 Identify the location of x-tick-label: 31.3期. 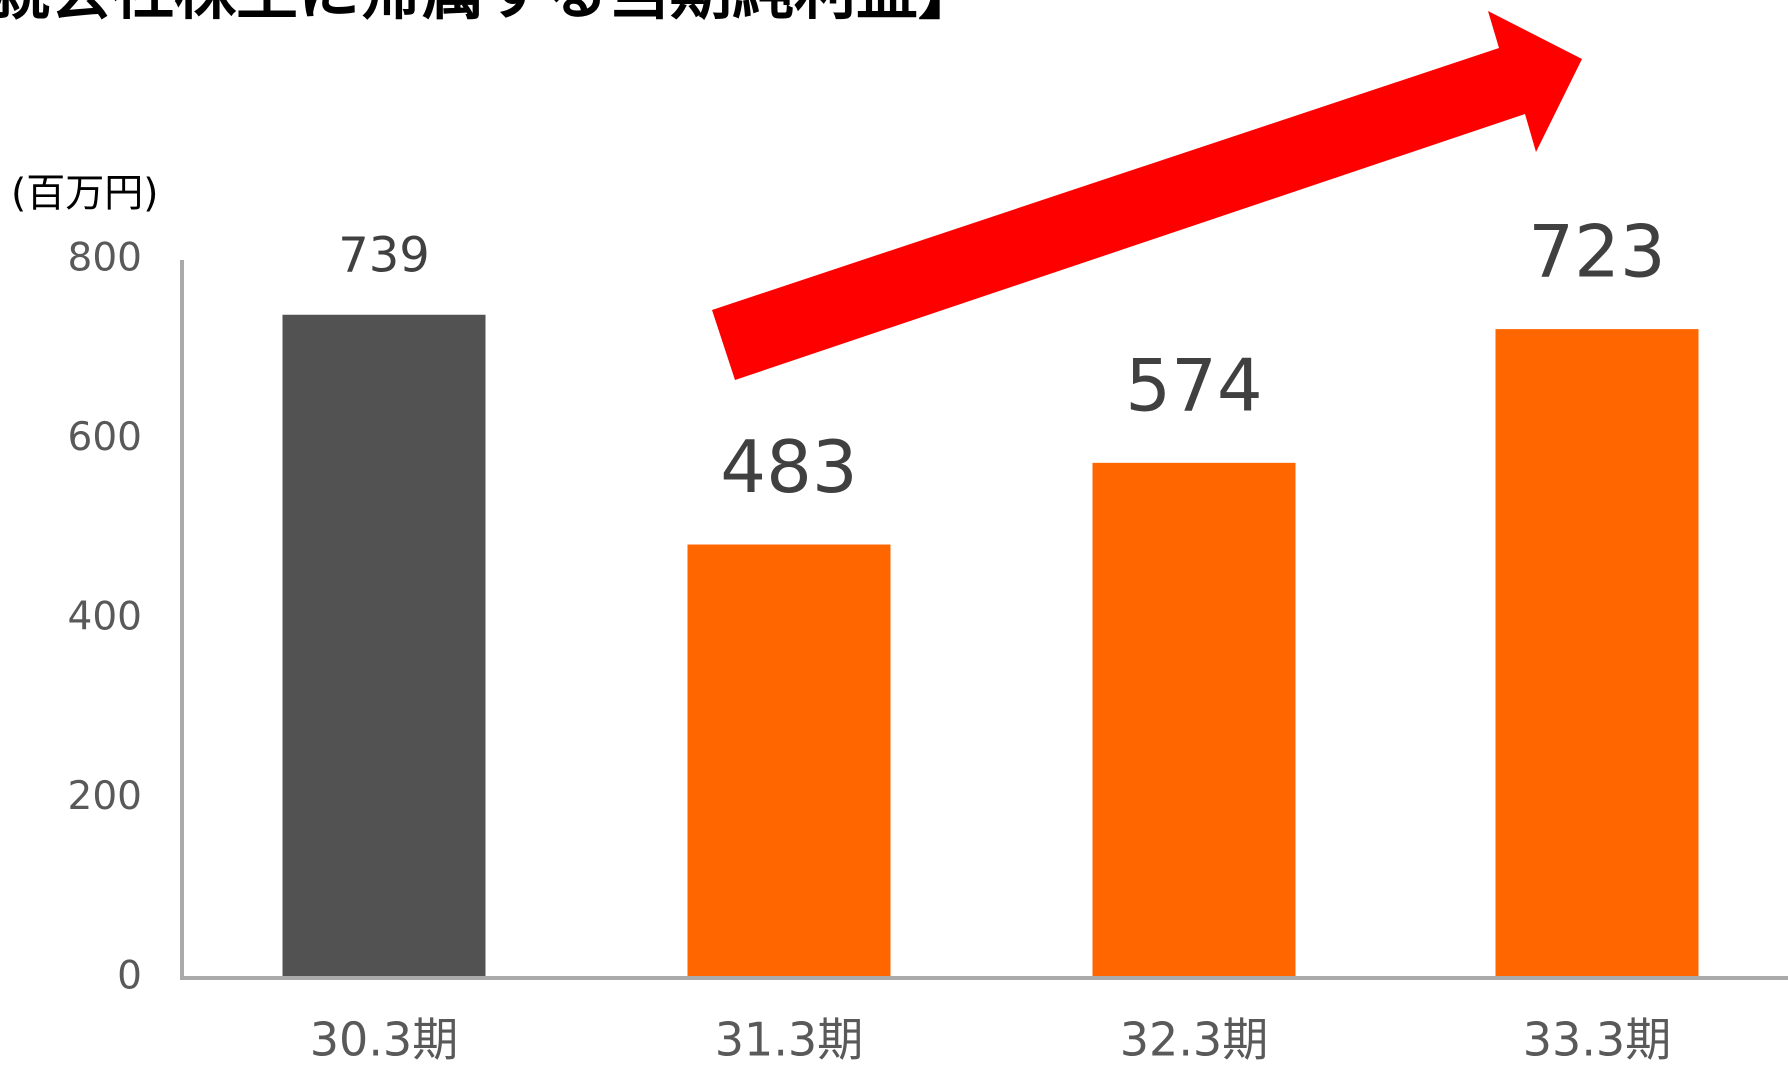
(789, 1040).